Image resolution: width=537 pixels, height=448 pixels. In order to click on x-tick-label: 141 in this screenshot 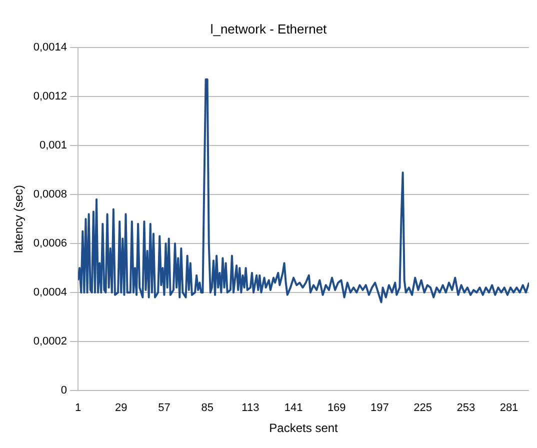, I will do `click(293, 408)`.